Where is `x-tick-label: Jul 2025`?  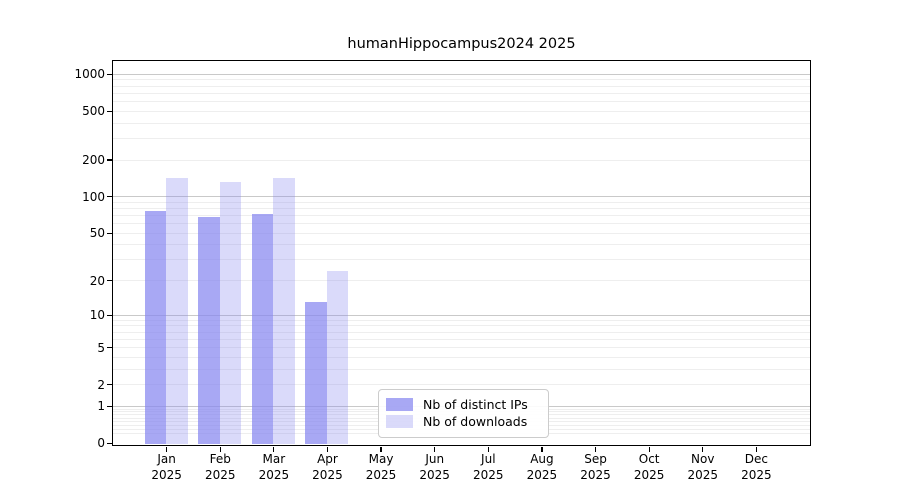
x-tick-label: Jul 2025 is located at coordinates (488, 467).